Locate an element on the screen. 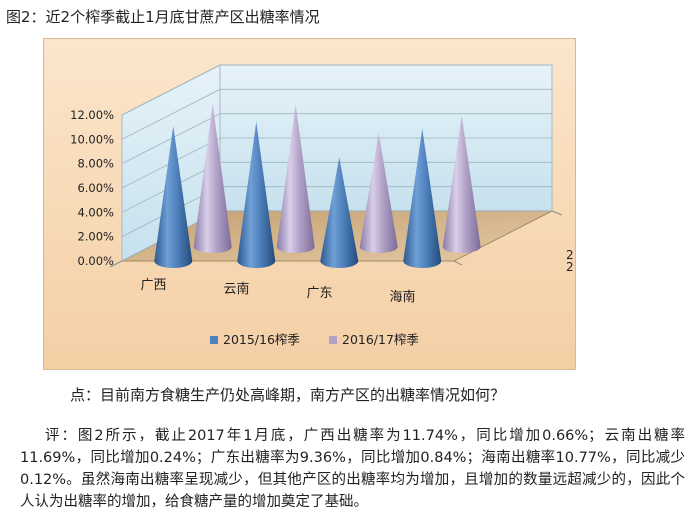  y-tick-label: 4.00% is located at coordinates (95, 212).